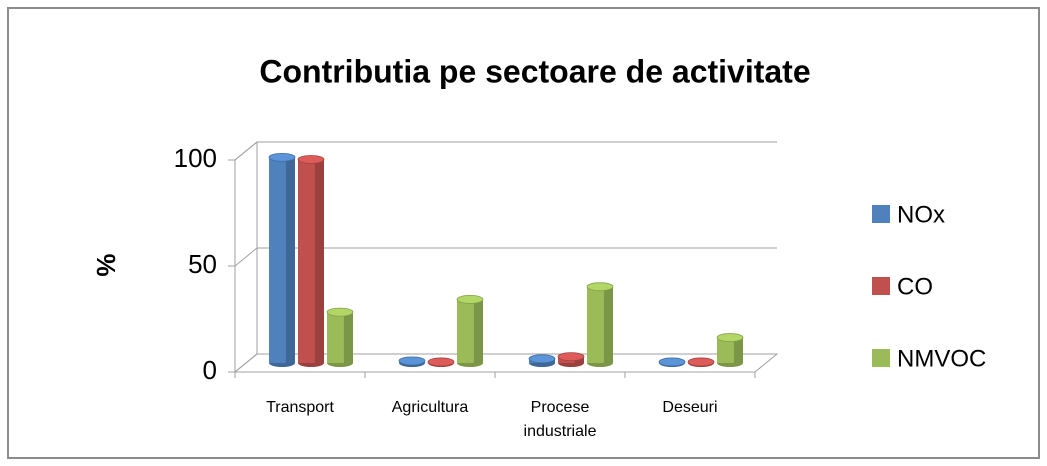  Describe the element at coordinates (689, 407) in the screenshot. I see `x-tick-label: Deseuri` at that location.